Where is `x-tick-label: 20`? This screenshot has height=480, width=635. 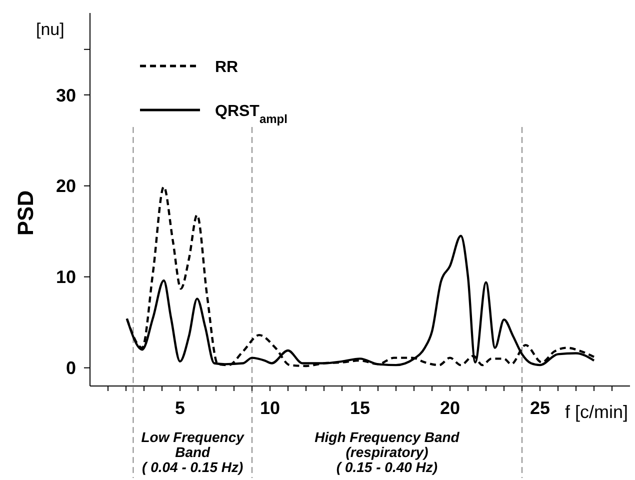 x-tick-label: 20 is located at coordinates (450, 408).